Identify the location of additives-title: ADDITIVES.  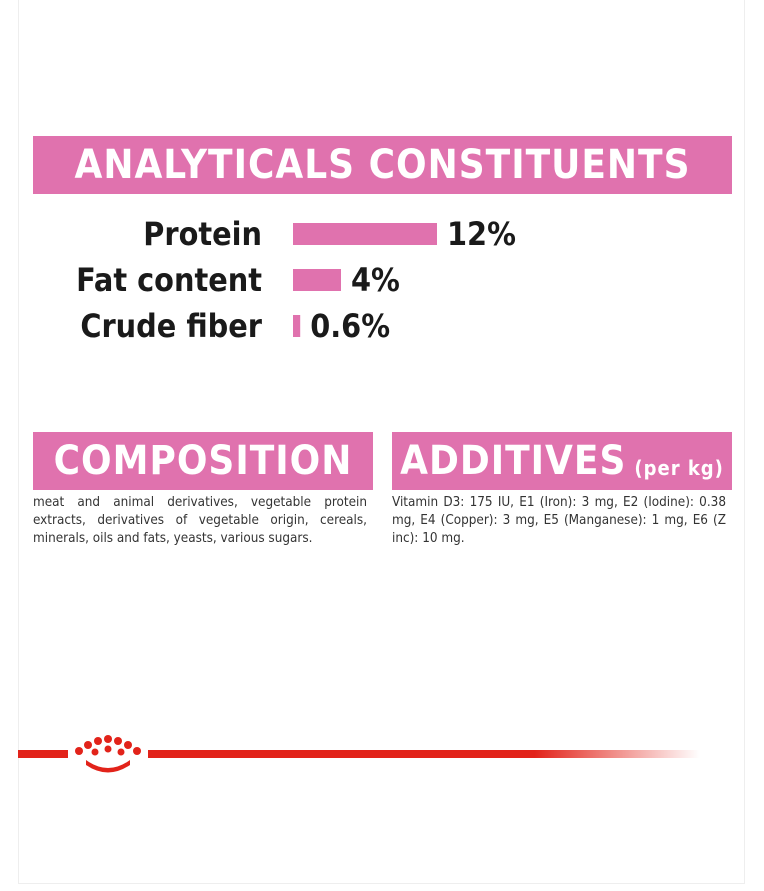
(513, 461).